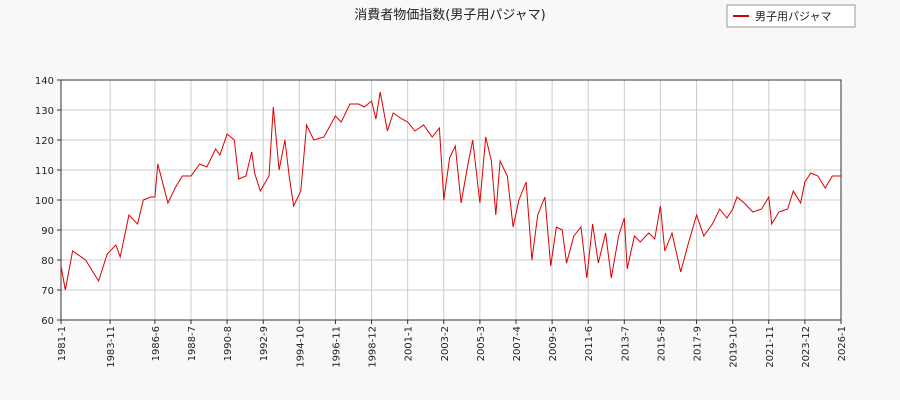 The width and height of the screenshot is (900, 400). What do you see at coordinates (450, 15) in the screenshot?
I see `chart-title: 消費者物価指数(男子用パジャマ)` at bounding box center [450, 15].